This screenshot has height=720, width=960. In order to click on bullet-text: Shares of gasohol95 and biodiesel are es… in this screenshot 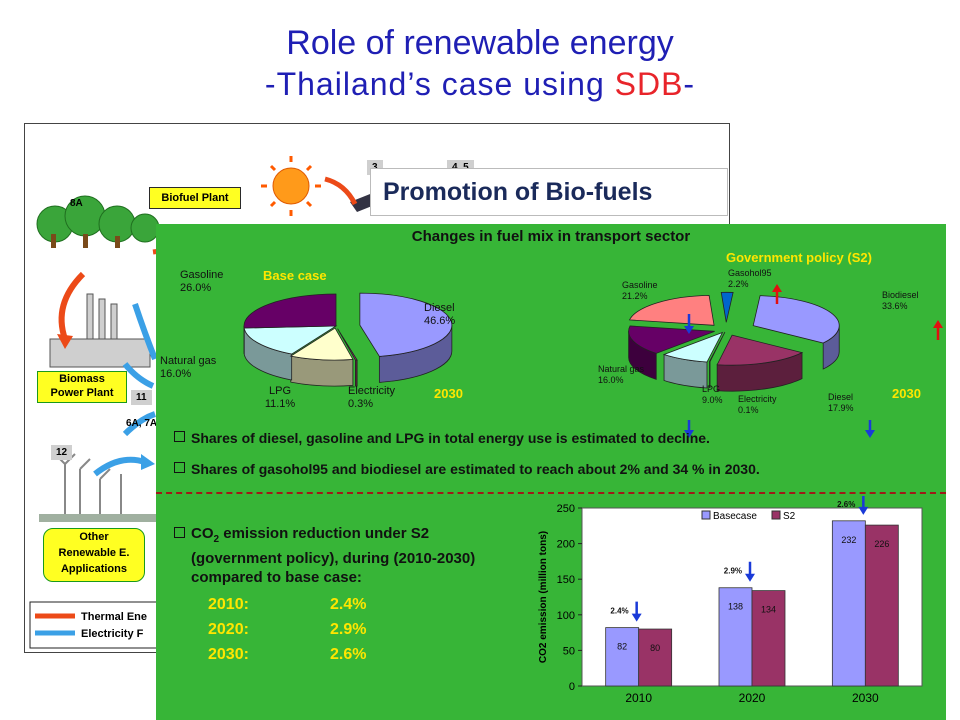, I will do `click(475, 469)`.